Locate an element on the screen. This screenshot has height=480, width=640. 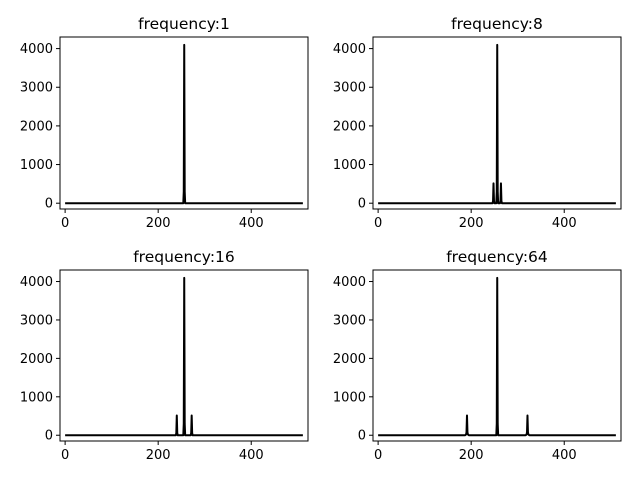
chart-title: frequency:64 is located at coordinates (497, 257).